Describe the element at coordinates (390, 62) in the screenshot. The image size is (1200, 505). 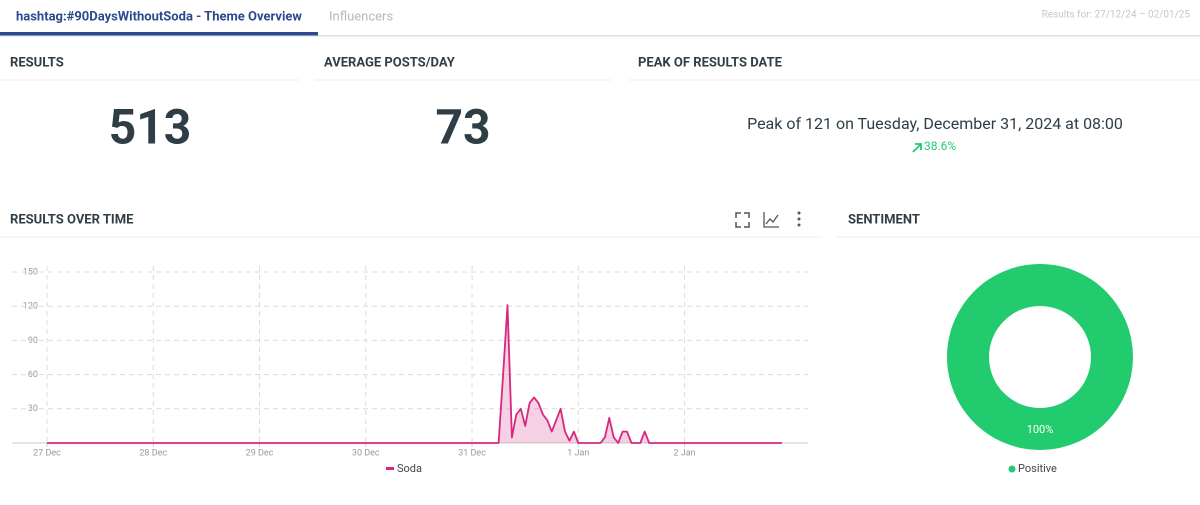
I see `card-title: AVERAGE POSTS/DAY` at that location.